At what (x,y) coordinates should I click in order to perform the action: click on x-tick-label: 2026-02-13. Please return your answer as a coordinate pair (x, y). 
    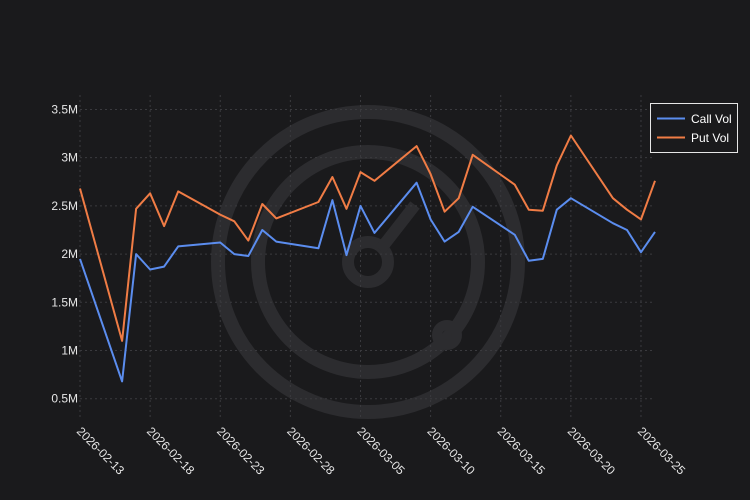
    Looking at the image, I should click on (101, 451).